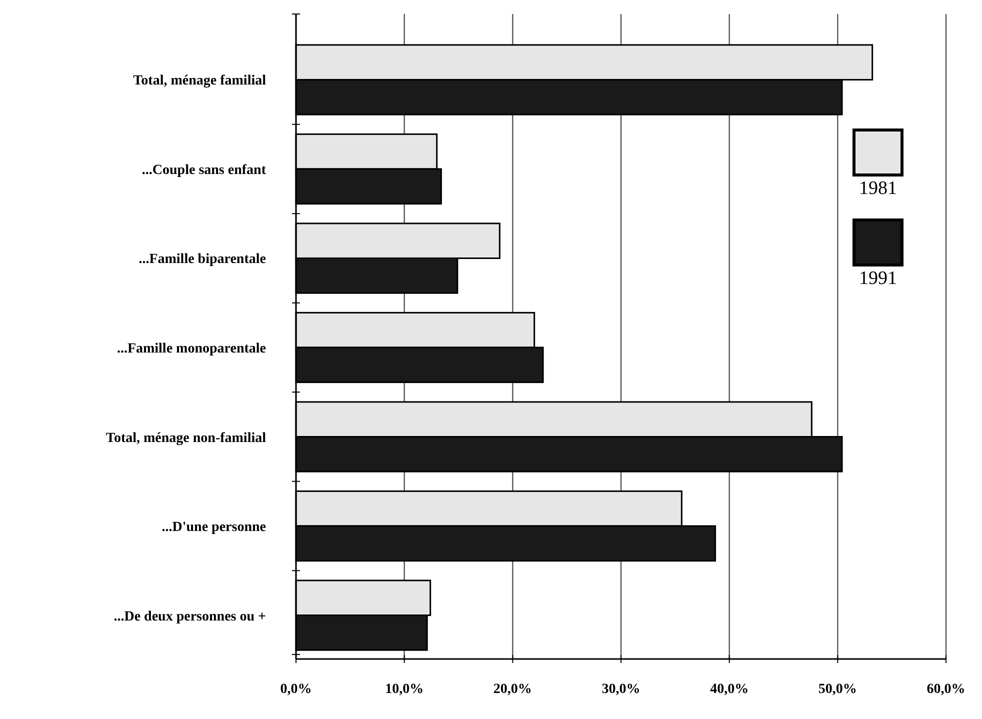  Describe the element at coordinates (837, 689) in the screenshot. I see `x-tick-label: 50,0%` at that location.